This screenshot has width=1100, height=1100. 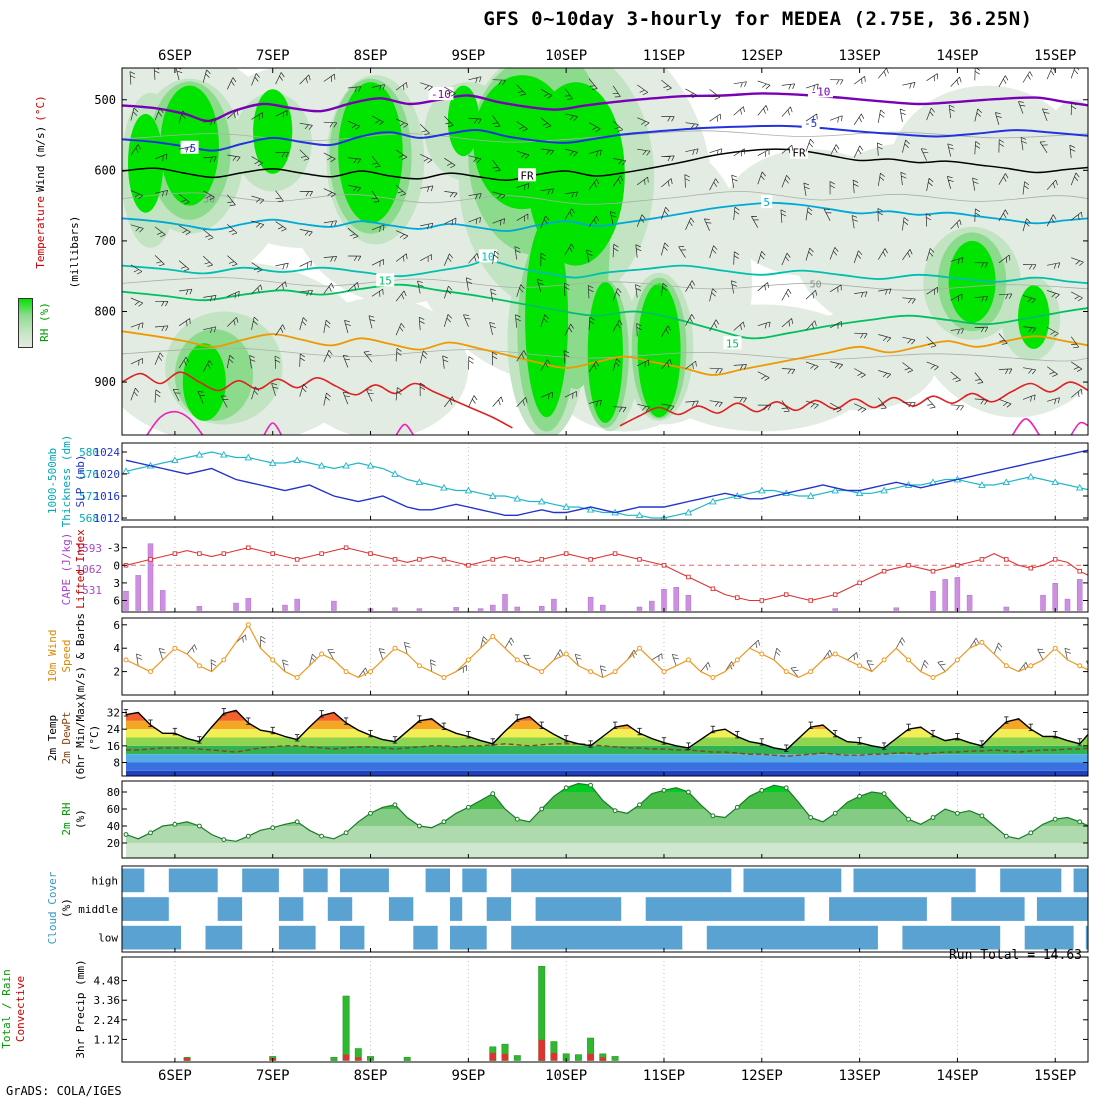 What do you see at coordinates (74, 252) in the screenshot?
I see `p1-label-millibars: (millibars)` at bounding box center [74, 252].